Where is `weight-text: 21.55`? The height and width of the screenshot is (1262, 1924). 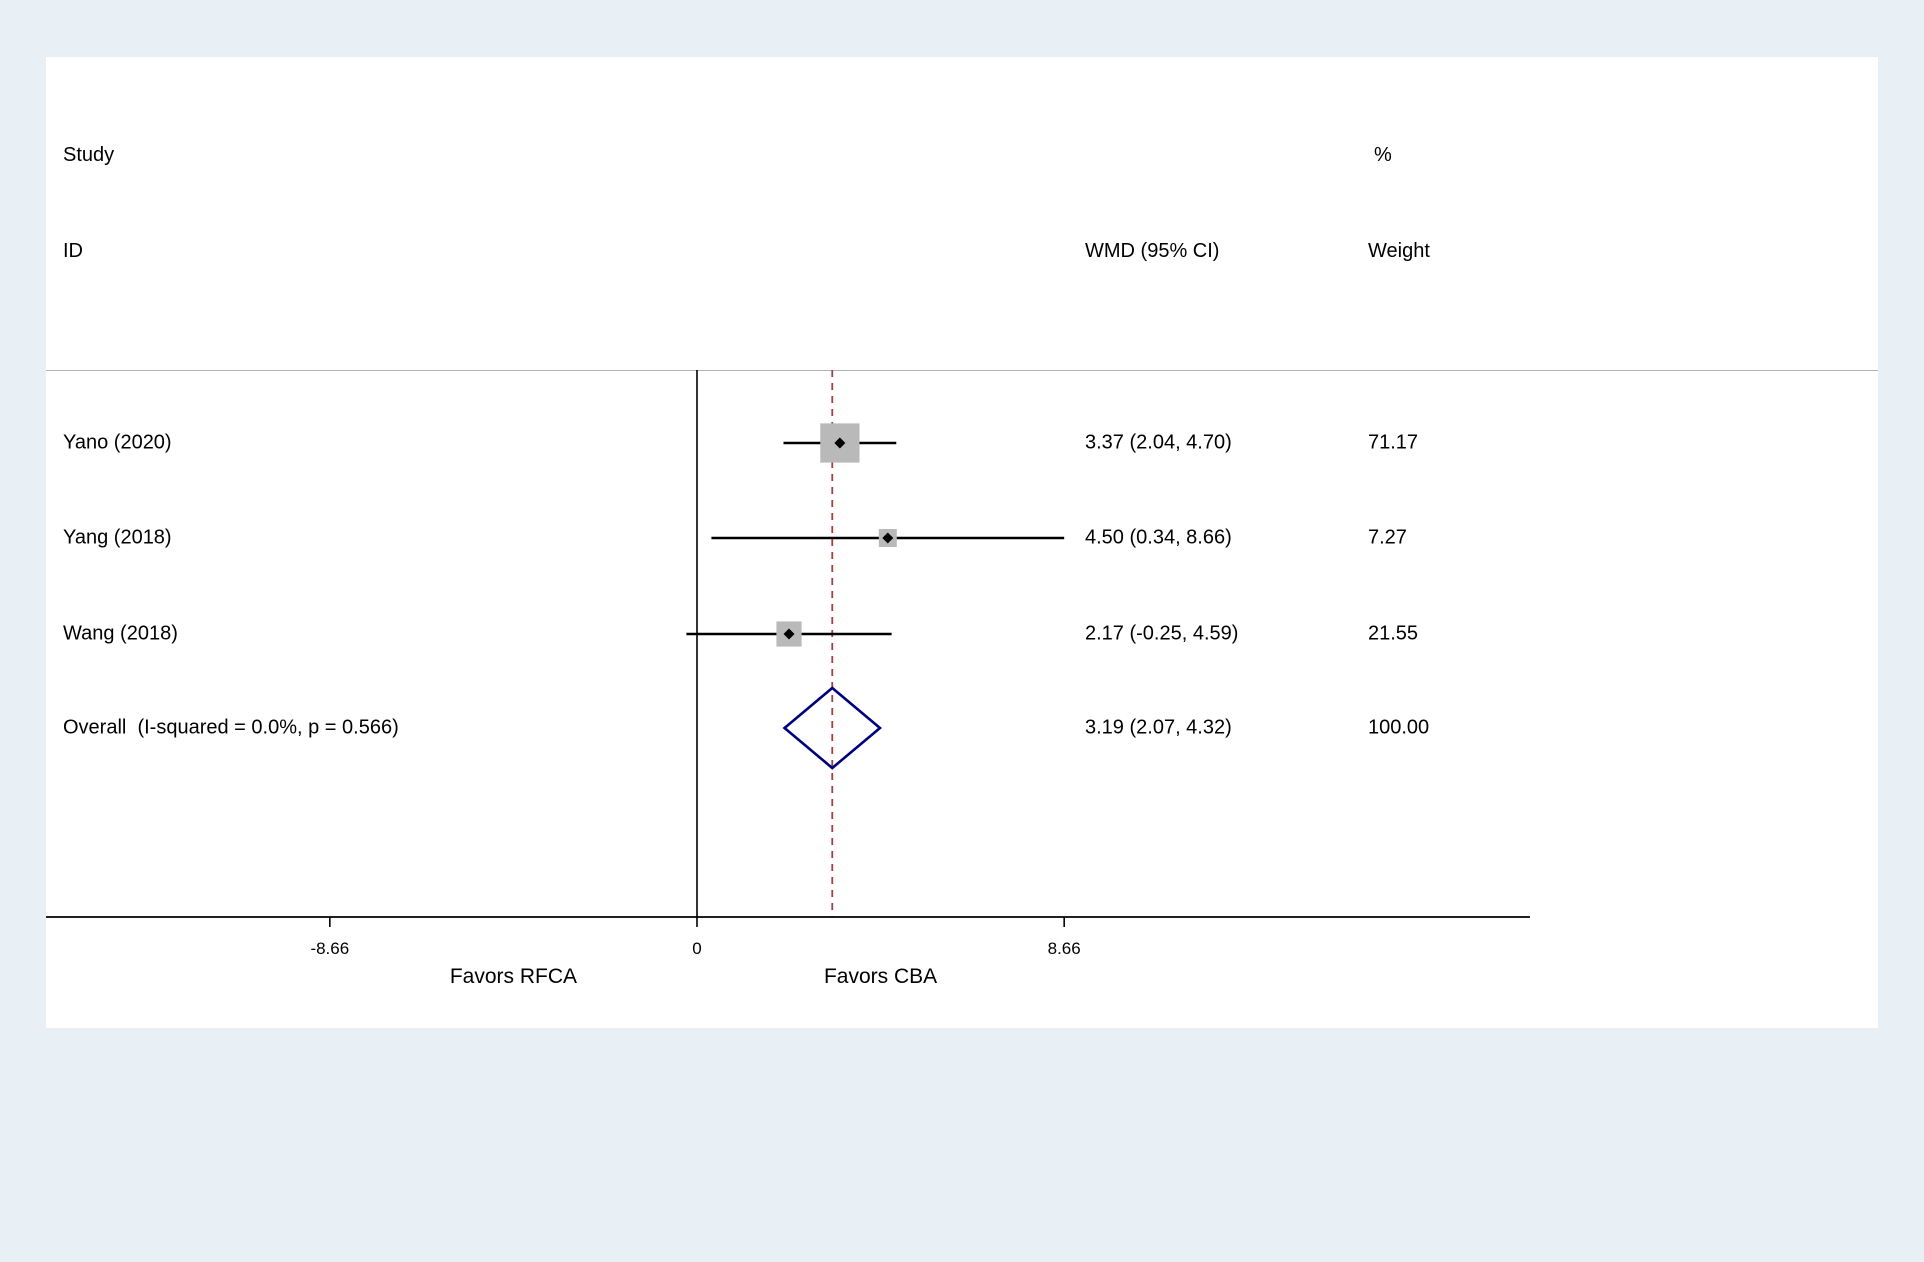
weight-text: 21.55 is located at coordinates (1393, 633).